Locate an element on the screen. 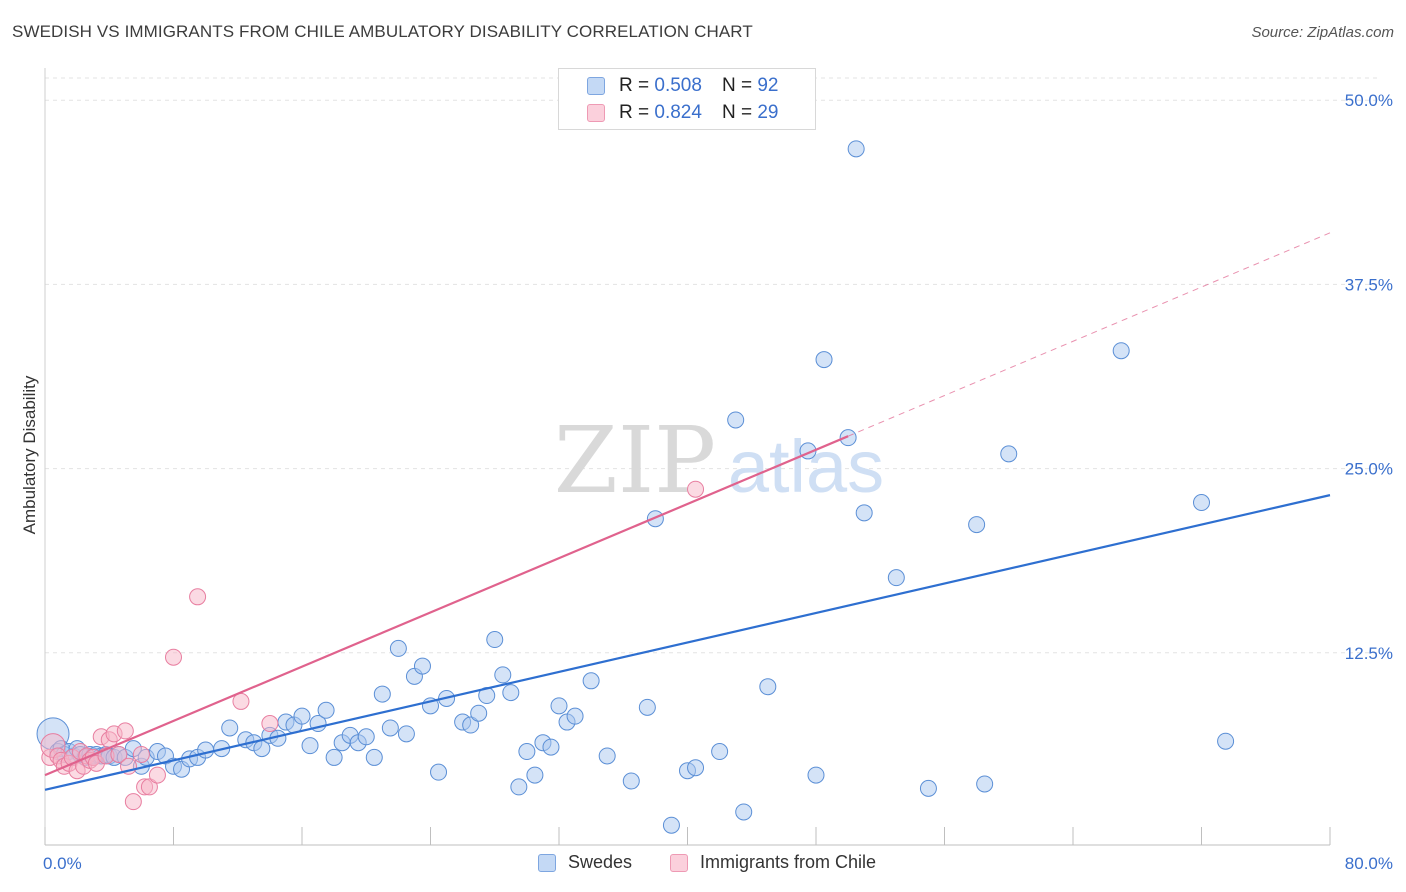 The image size is (1406, 892). y-tick-label: 25.0% is located at coordinates (1369, 469).